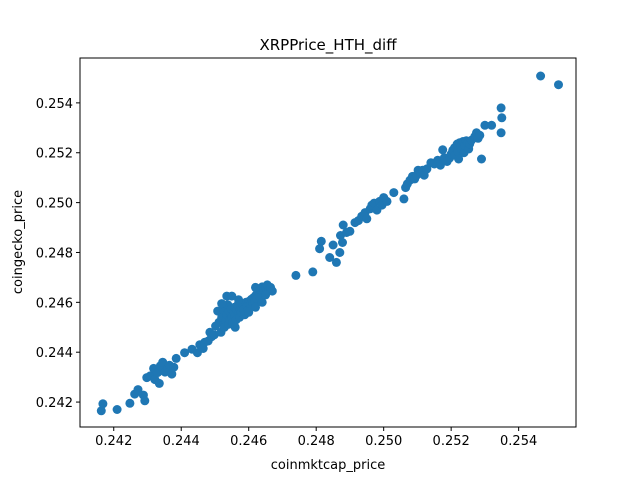 This screenshot has width=640, height=480. I want to click on y-tick-label: 0.252, so click(54, 154).